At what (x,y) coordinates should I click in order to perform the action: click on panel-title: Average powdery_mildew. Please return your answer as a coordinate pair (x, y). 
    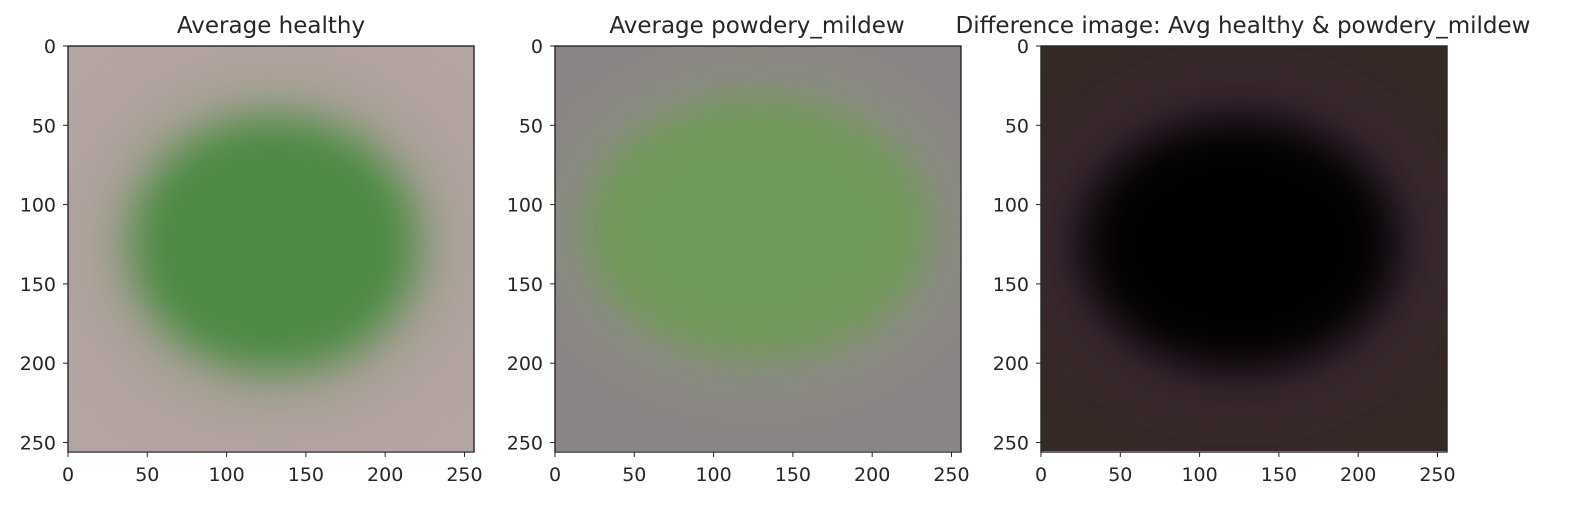
    Looking at the image, I should click on (756, 26).